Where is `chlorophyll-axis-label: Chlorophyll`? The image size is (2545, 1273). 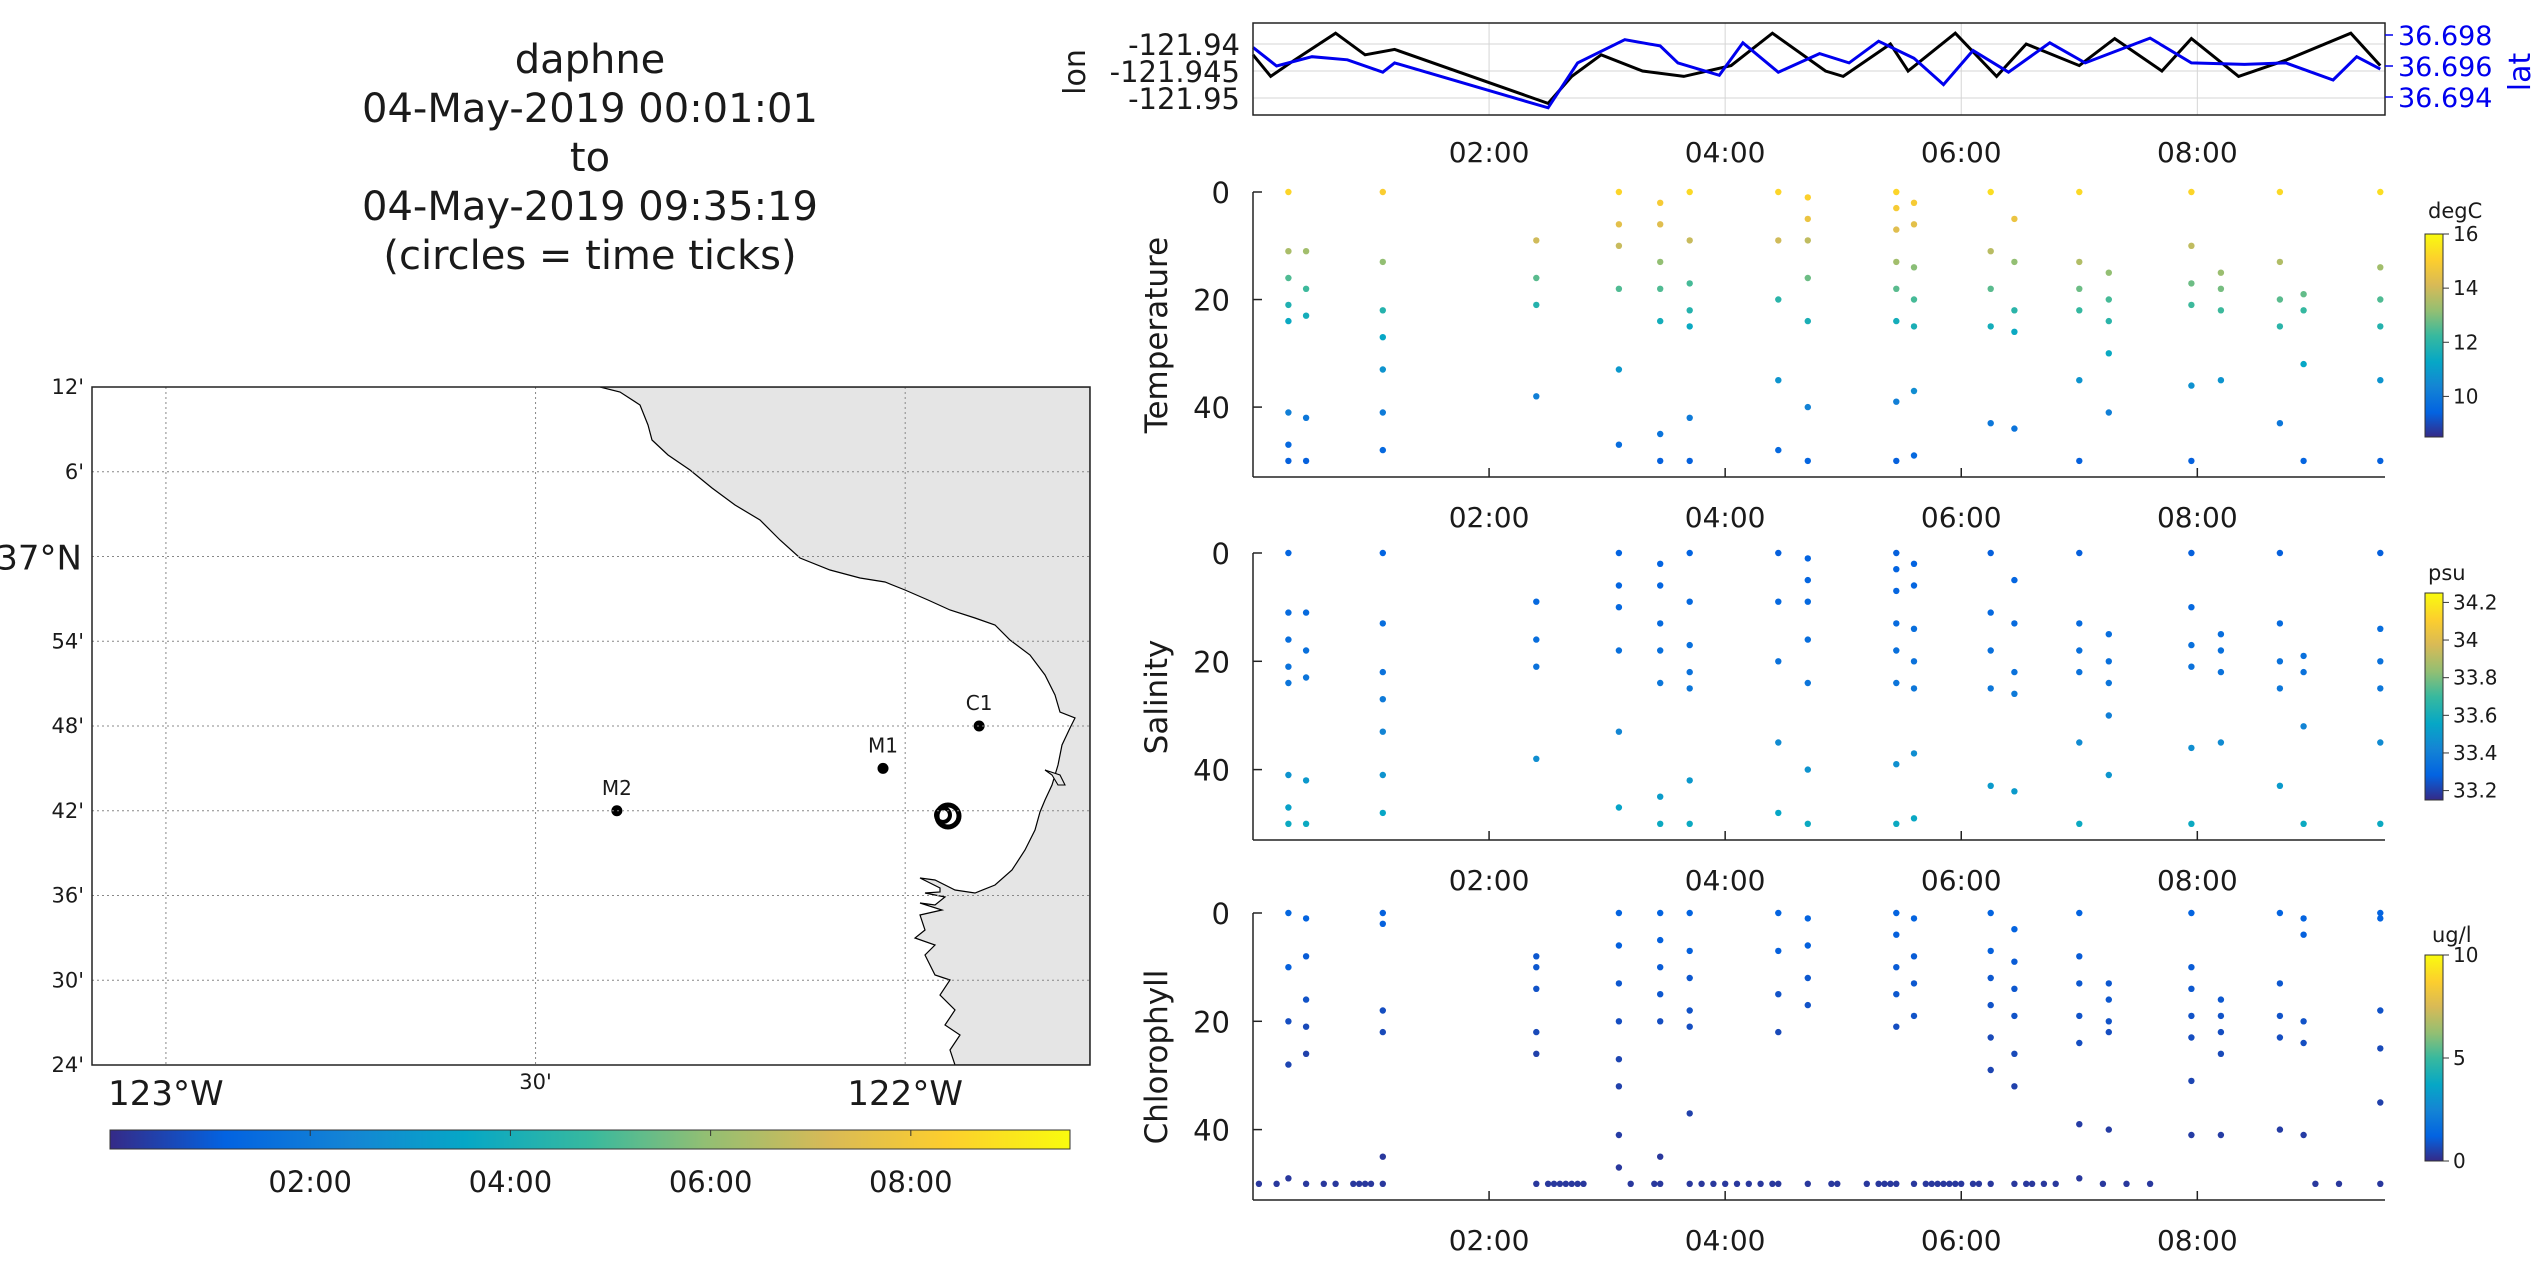
chlorophyll-axis-label: Chlorophyll is located at coordinates (1157, 1057).